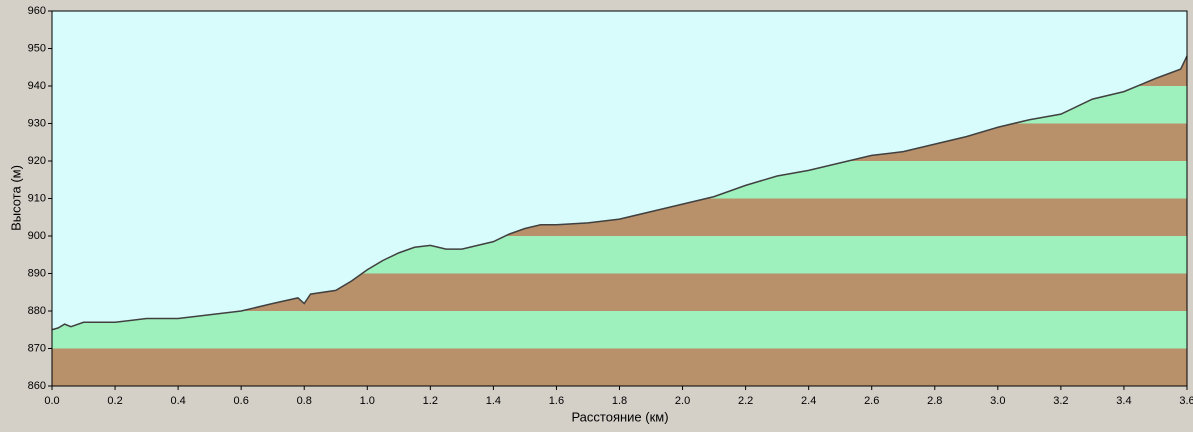  Describe the element at coordinates (997, 401) in the screenshot. I see `x-tick-label: 3.0` at that location.